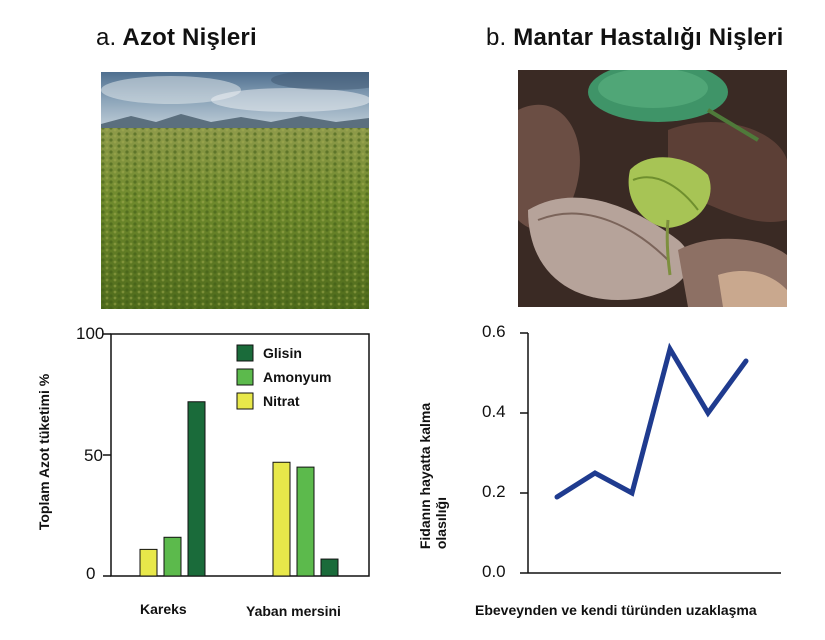  What do you see at coordinates (282, 353) in the screenshot?
I see `legend-label-glisin: Glisin` at bounding box center [282, 353].